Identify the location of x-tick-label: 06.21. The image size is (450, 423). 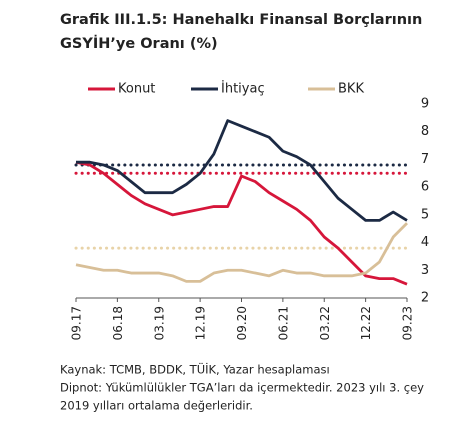
(283, 323).